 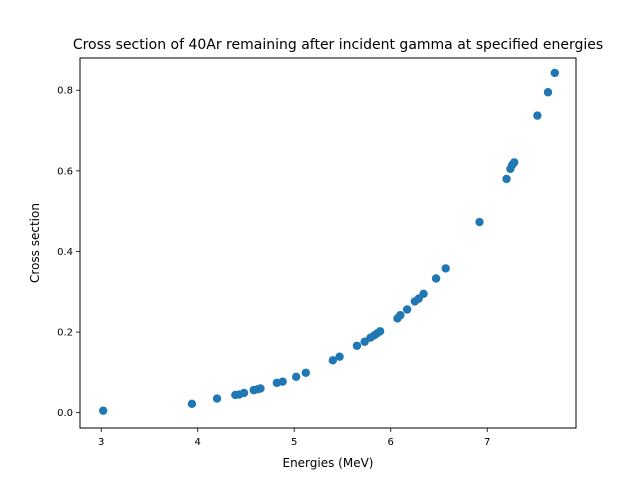 I want to click on x-axis-label: Energies (MeV), so click(x=327, y=463).